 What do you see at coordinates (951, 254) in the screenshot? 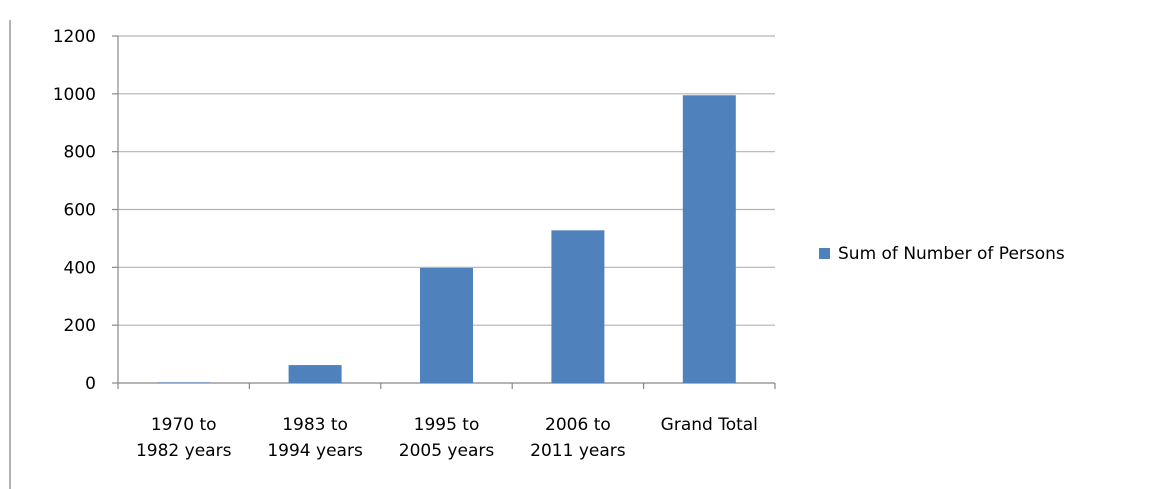
I see `legend-label: Sum of Number of Persons` at bounding box center [951, 254].